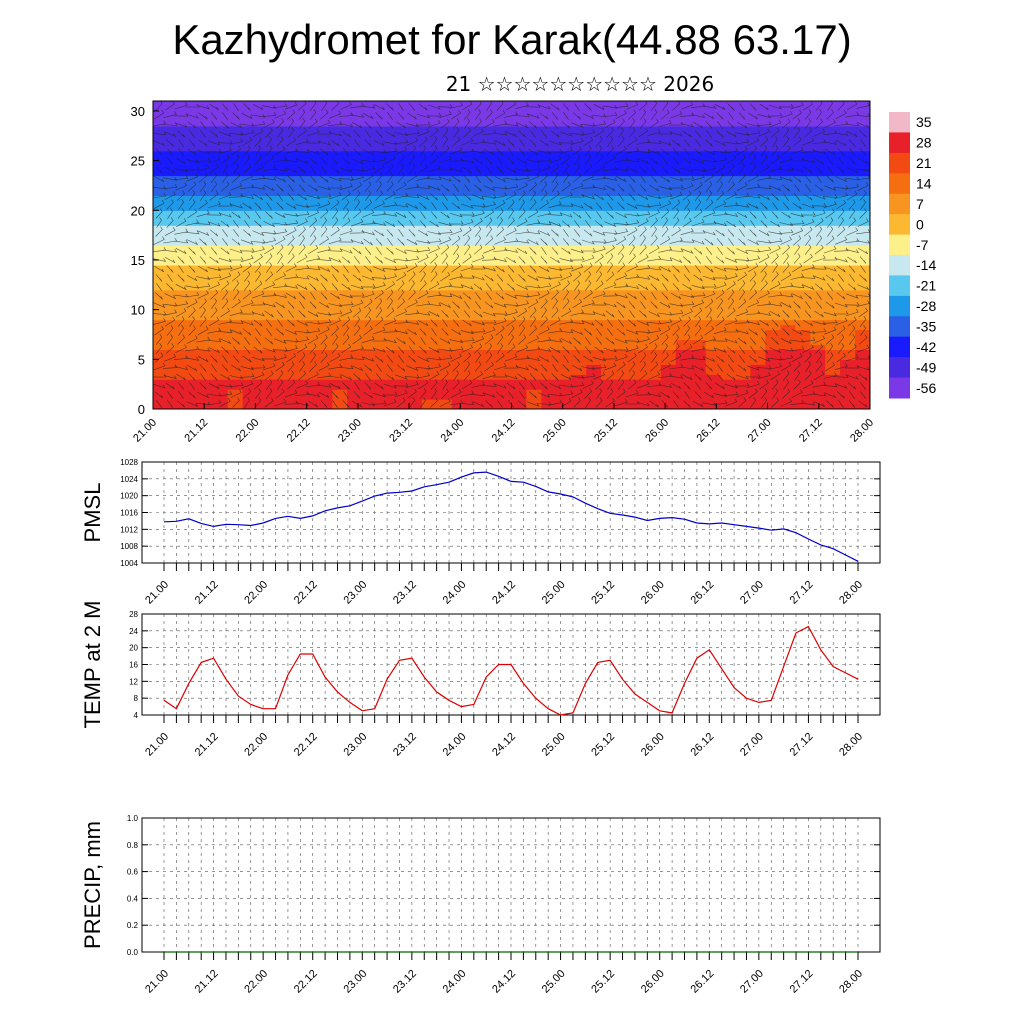 Image resolution: width=1024 pixels, height=1024 pixels. What do you see at coordinates (926, 306) in the screenshot?
I see `colorbar-label: -28` at bounding box center [926, 306].